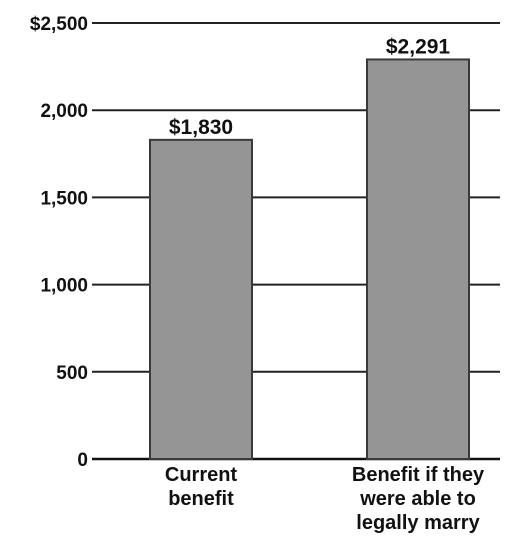  Describe the element at coordinates (82, 460) in the screenshot. I see `y-tick-label-0: 0` at that location.